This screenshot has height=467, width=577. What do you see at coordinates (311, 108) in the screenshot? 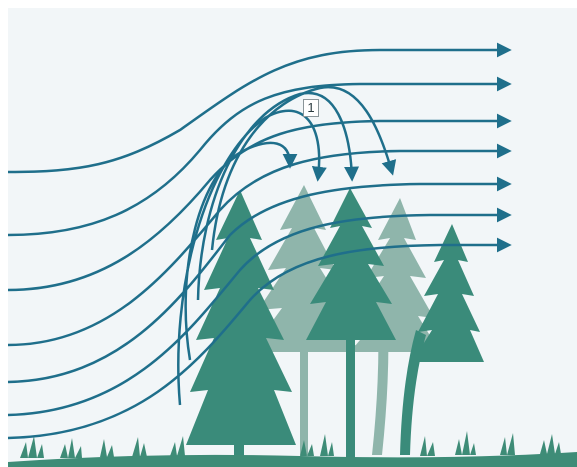
I see `callout-label: 1` at bounding box center [311, 108].